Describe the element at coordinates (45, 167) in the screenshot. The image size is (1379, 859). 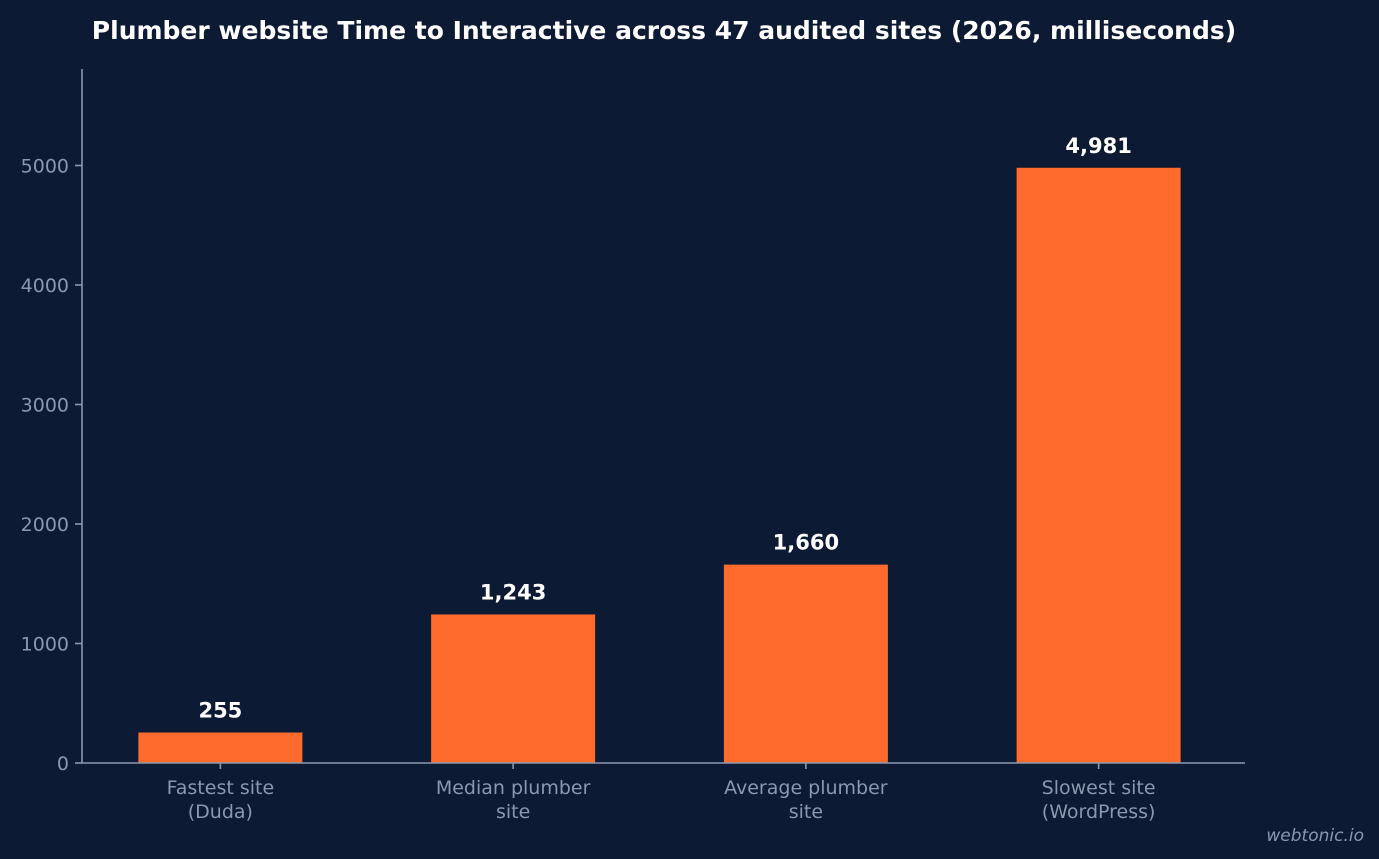
I see `y-tick-label: 5000` at that location.